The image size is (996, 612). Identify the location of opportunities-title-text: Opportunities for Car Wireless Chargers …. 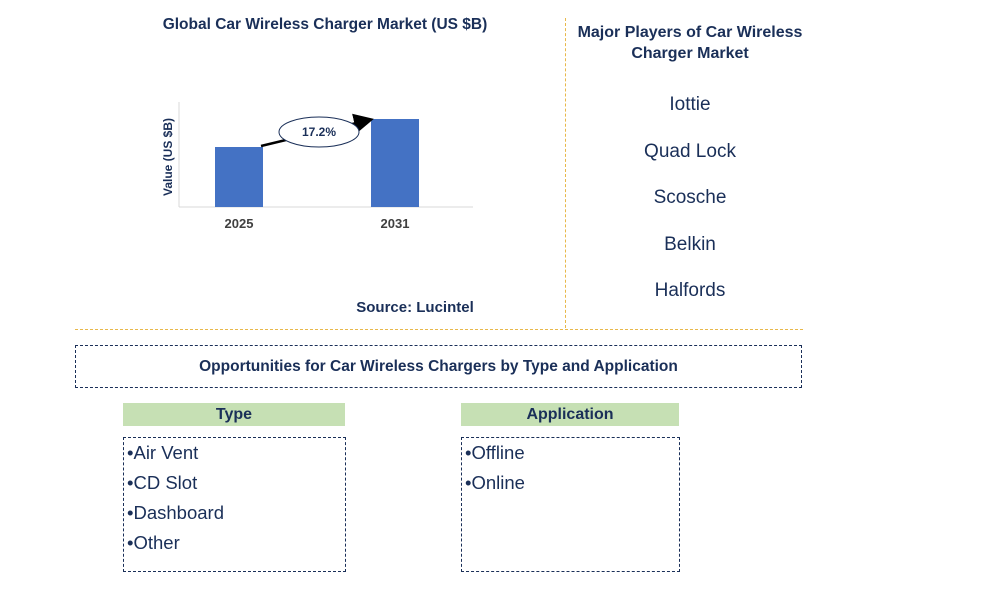
(438, 366).